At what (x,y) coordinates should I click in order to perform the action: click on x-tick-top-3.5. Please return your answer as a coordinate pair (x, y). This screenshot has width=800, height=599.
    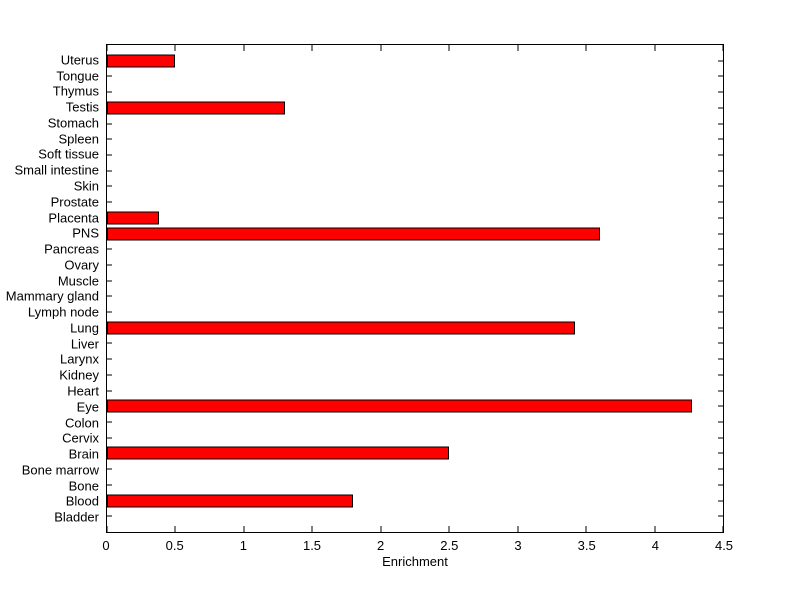
    Looking at the image, I should click on (586, 48).